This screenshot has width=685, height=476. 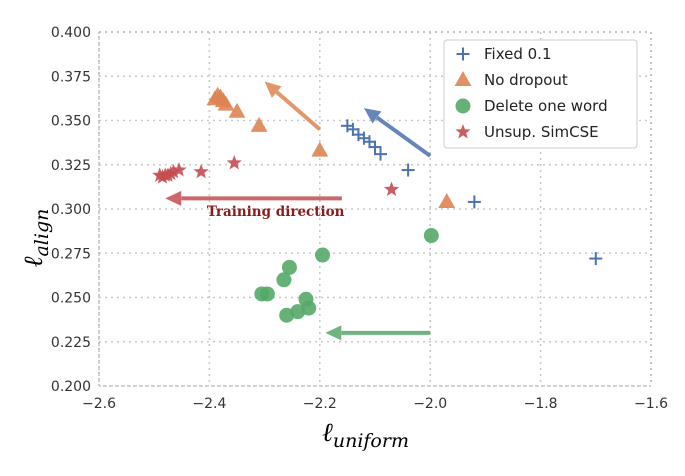 What do you see at coordinates (518, 54) in the screenshot?
I see `legend-label: Fixed 0.1` at bounding box center [518, 54].